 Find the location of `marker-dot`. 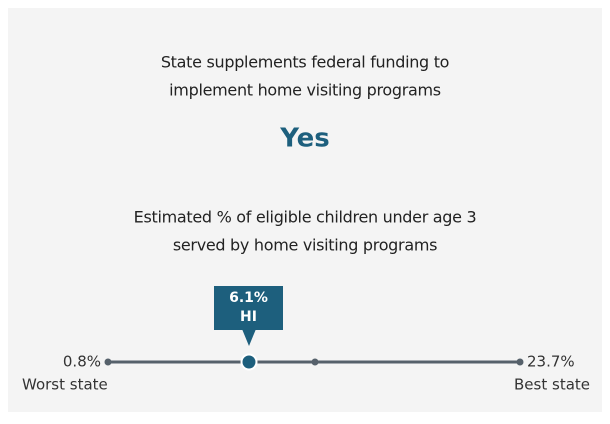

marker-dot is located at coordinates (249, 362).